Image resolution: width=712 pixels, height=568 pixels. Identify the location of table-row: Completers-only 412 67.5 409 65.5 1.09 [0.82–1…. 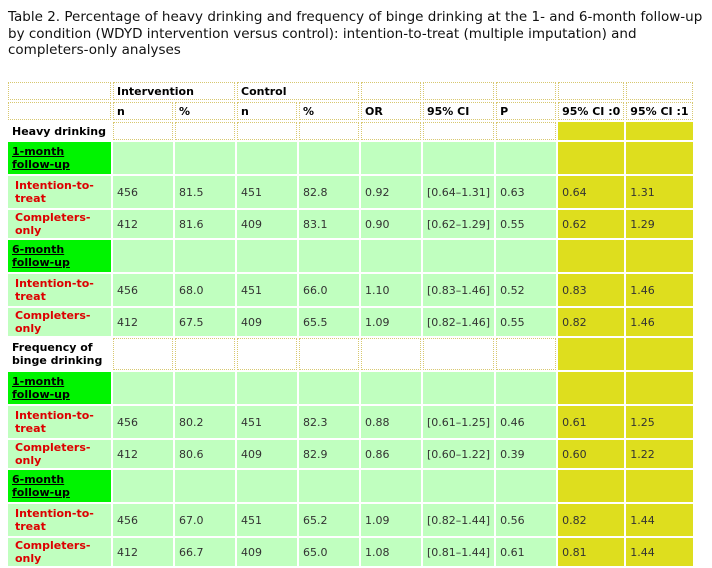
(350, 322).